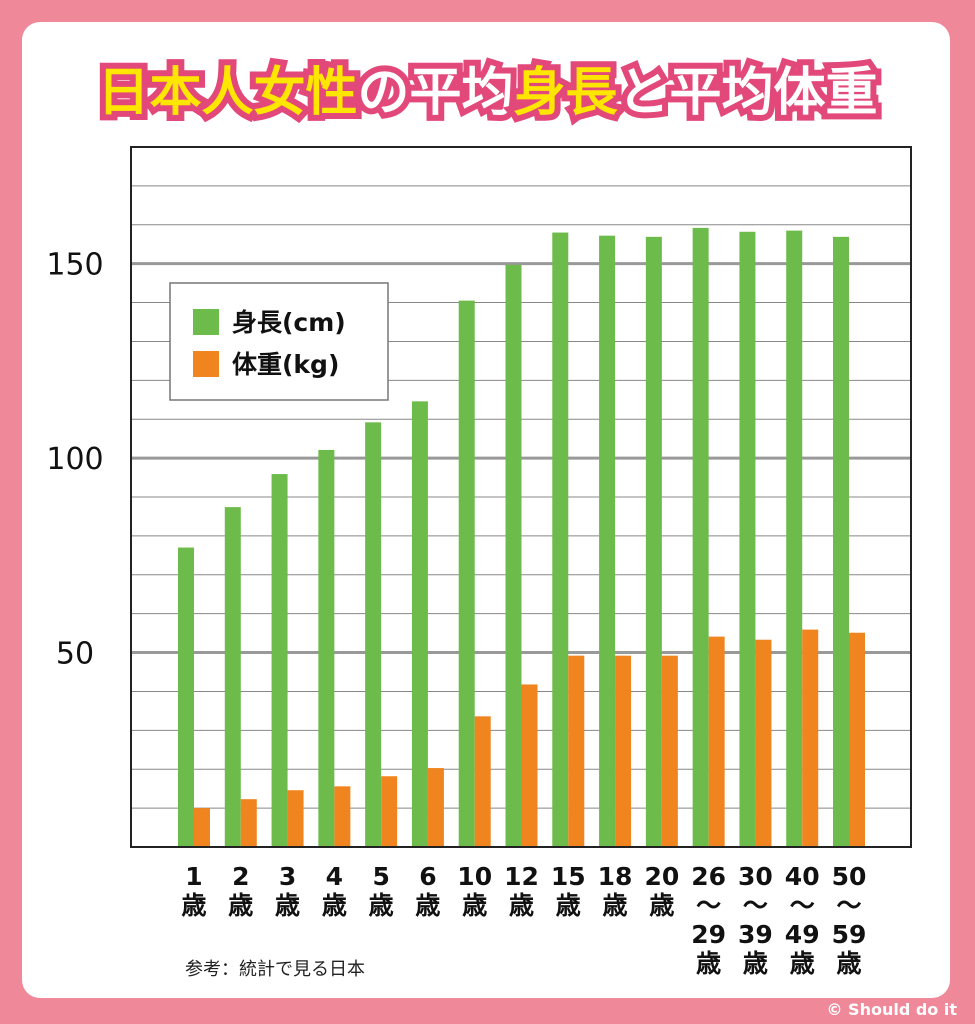 The width and height of the screenshot is (975, 1024). I want to click on x-tick-label: 30 〜 39 歳, so click(755, 920).